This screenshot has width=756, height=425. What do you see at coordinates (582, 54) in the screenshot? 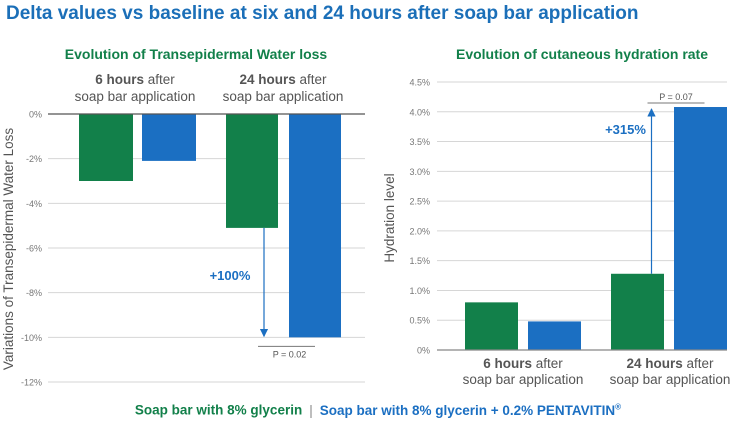
I see `right-chart-title: Evolution of cutaneous hydration rate` at bounding box center [582, 54].